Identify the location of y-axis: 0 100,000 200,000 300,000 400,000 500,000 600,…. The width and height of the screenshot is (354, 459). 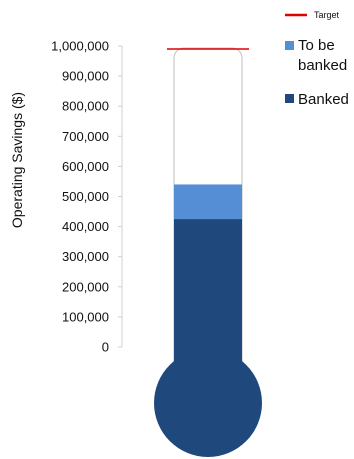
(87, 197).